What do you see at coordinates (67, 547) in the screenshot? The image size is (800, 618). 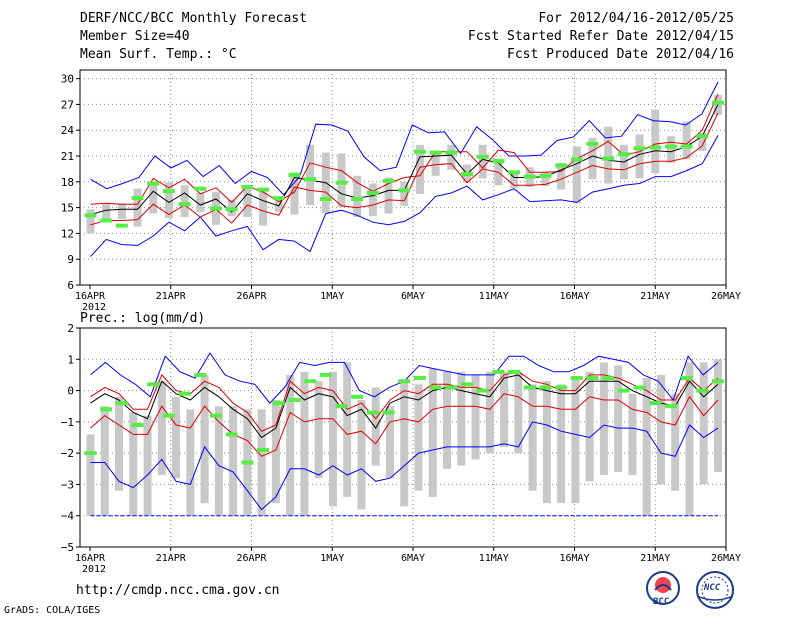 I see `y-tick-label: −5` at bounding box center [67, 547].